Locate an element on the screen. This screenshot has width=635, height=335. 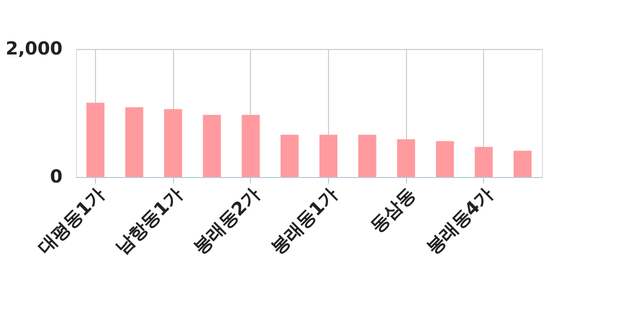
y-tick-label: 2,000 is located at coordinates (34, 49).